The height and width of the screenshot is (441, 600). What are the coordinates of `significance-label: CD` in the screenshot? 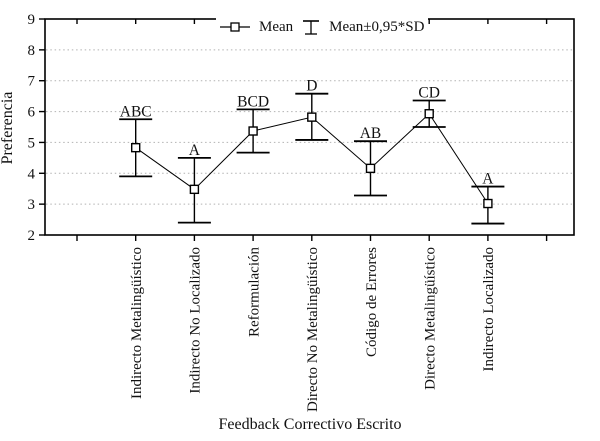 It's located at (429, 92).